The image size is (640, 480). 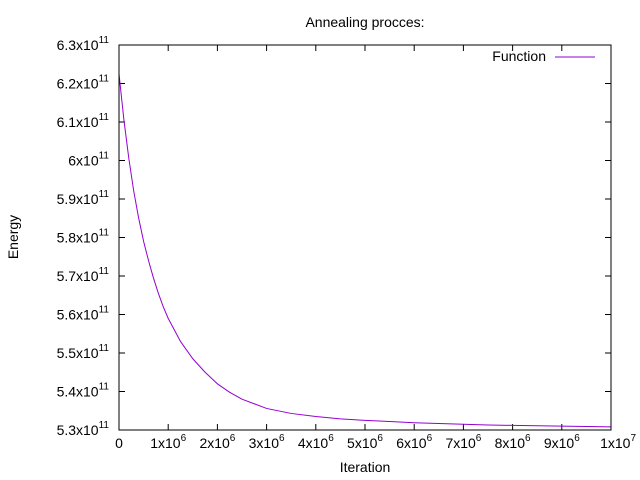 I want to click on y-tick-label: 5.5x10¹¹, so click(x=83, y=352).